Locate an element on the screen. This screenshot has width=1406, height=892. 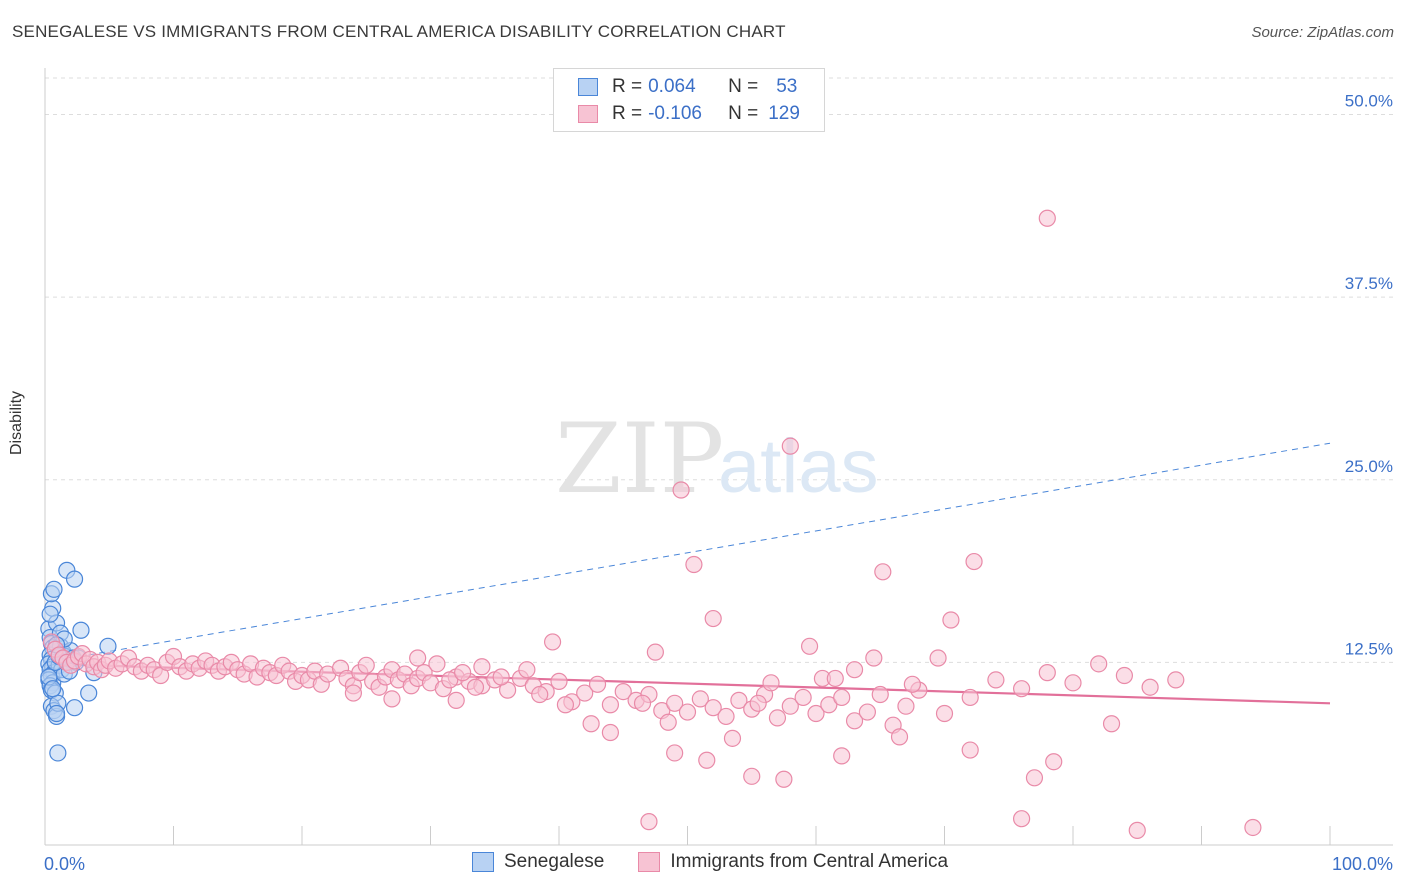
y-tick-label: 50.0% is located at coordinates (1369, 101).